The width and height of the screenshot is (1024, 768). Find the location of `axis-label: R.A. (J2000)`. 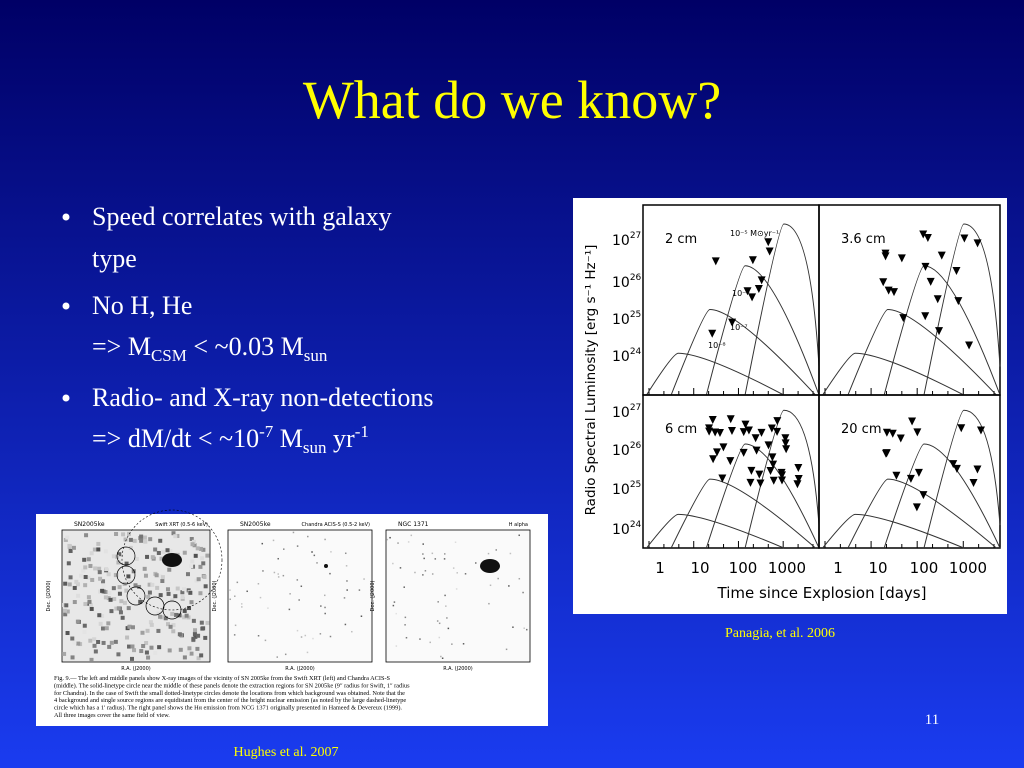

axis-label: R.A. (J2000) is located at coordinates (136, 669).